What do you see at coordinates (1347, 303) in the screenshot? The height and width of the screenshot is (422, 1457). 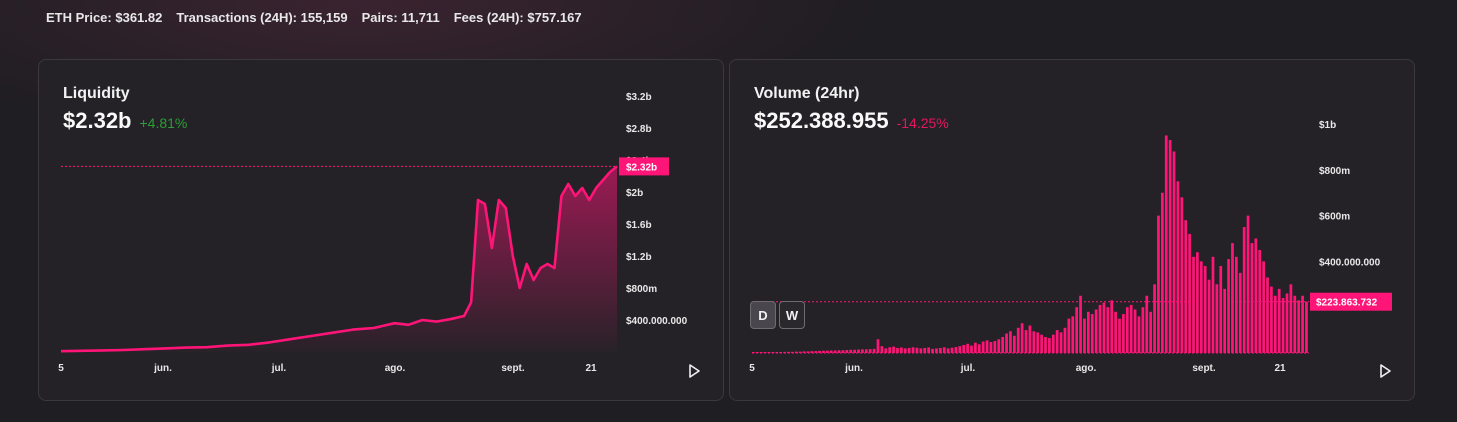 I see `volume-current-tag-label: $223.863.732` at bounding box center [1347, 303].